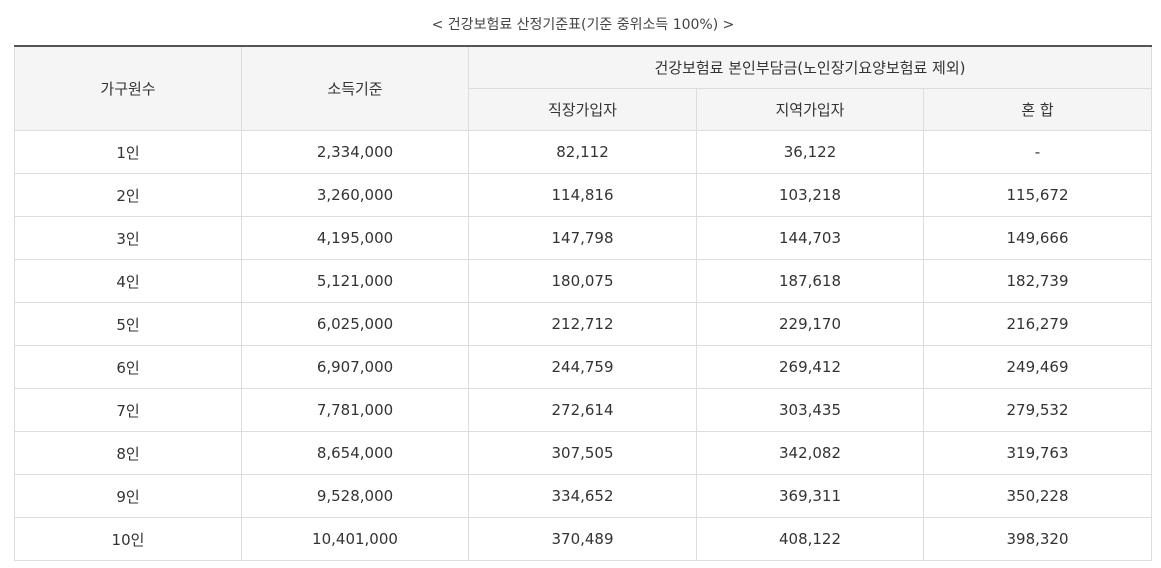  I want to click on table-row: 2인 3,260,000 114,816 103,218 115,672, so click(583, 195).